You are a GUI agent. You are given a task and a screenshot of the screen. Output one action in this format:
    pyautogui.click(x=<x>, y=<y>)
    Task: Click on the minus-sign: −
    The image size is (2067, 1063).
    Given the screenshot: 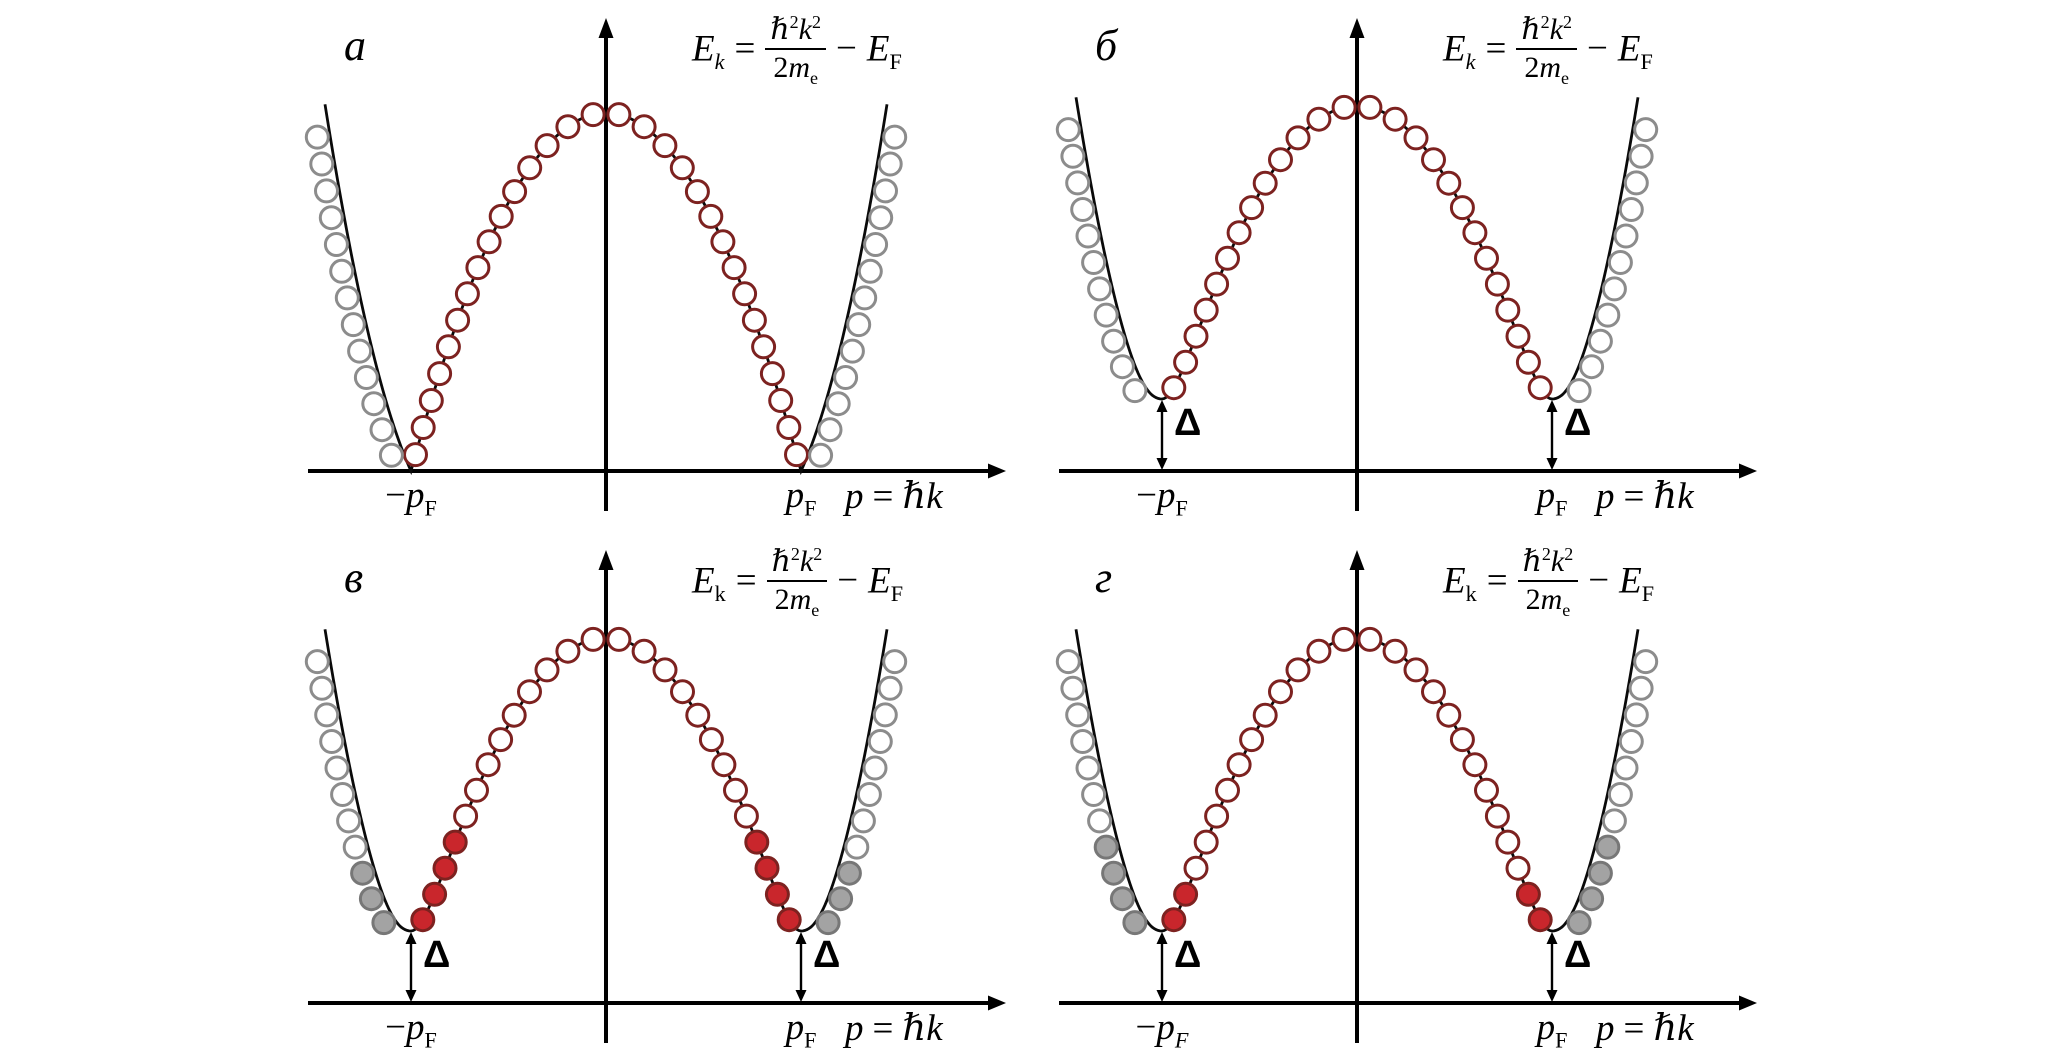 What is the action you would take?
    pyautogui.click(x=396, y=495)
    